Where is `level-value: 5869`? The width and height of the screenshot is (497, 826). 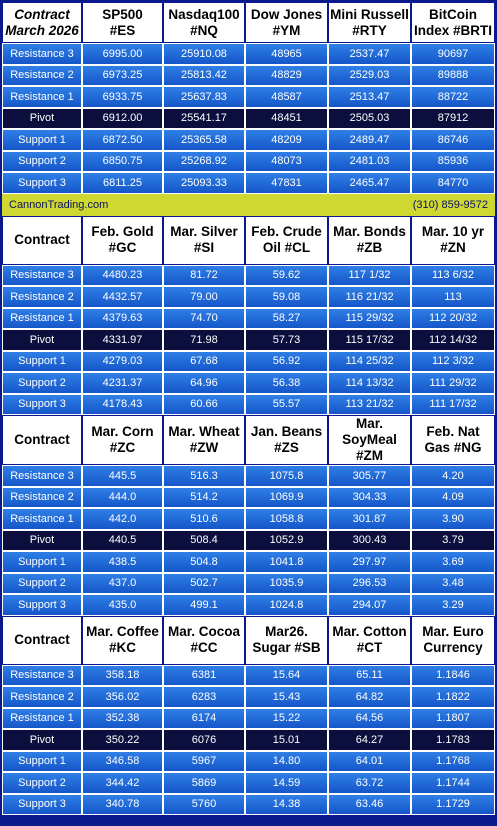 level-value: 5869 is located at coordinates (204, 783).